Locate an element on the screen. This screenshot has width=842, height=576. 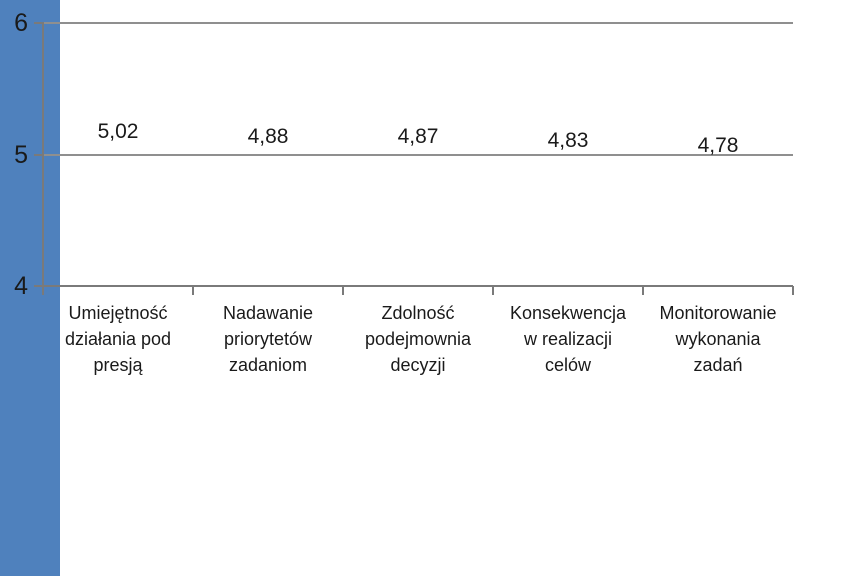
category-label-line: zadaniom is located at coordinates (268, 365).